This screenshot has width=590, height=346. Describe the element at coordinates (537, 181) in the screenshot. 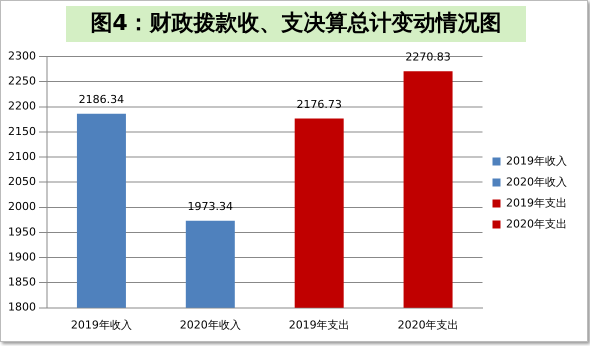

I see `legend-label: 2020年收入` at that location.